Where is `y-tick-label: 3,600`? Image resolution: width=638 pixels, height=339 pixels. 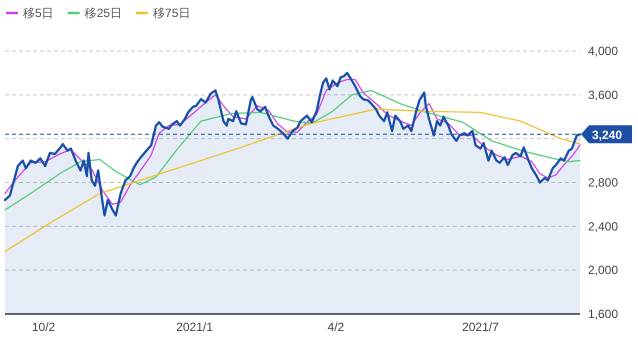
y-tick-label: 3,600 is located at coordinates (603, 95).